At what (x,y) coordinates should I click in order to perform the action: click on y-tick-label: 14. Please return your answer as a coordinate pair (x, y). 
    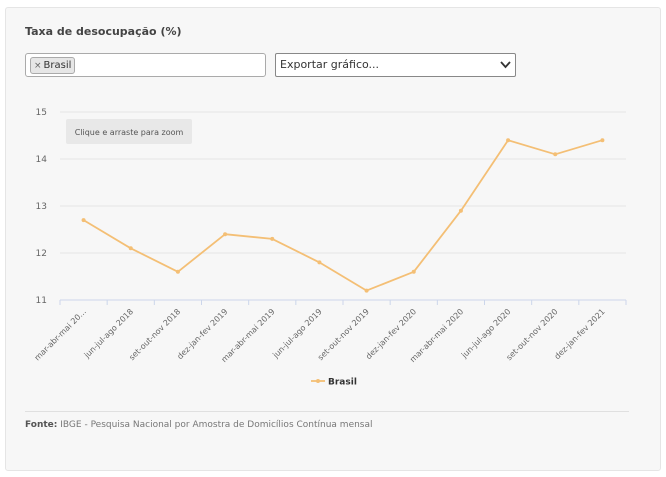
    Looking at the image, I should click on (42, 160).